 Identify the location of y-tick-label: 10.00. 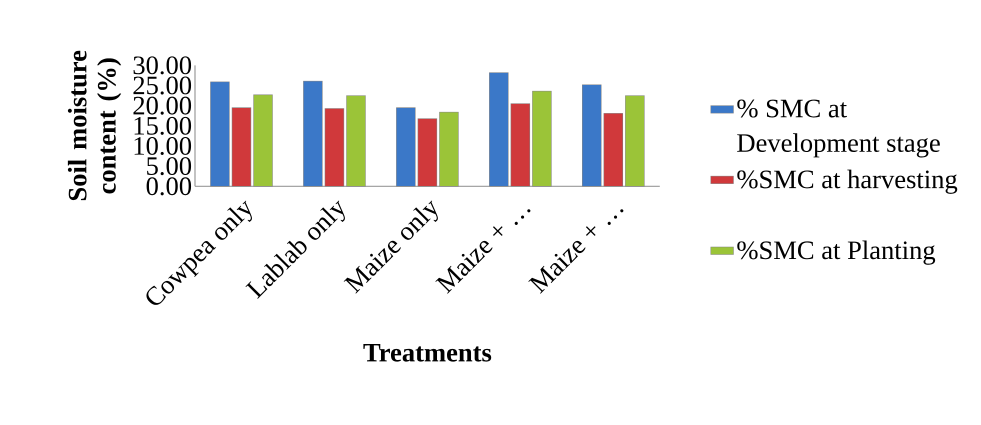
(163, 145).